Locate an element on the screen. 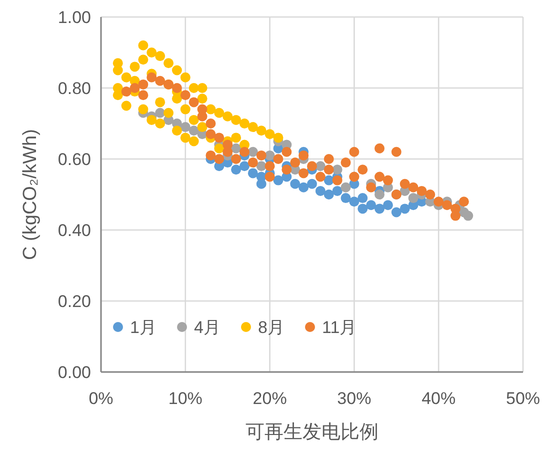 This screenshot has width=543, height=450. x-tick-label: 20% is located at coordinates (269, 398).